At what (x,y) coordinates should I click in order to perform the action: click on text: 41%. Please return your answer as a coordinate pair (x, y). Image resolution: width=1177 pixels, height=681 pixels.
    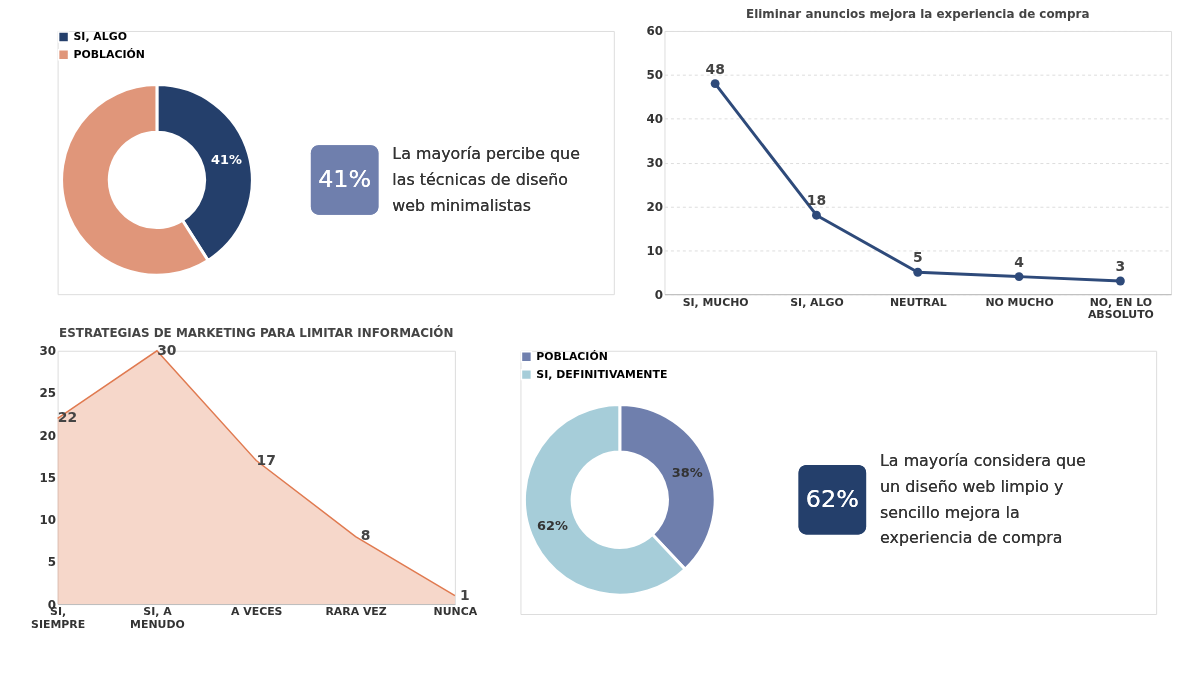
    Looking at the image, I should click on (345, 178).